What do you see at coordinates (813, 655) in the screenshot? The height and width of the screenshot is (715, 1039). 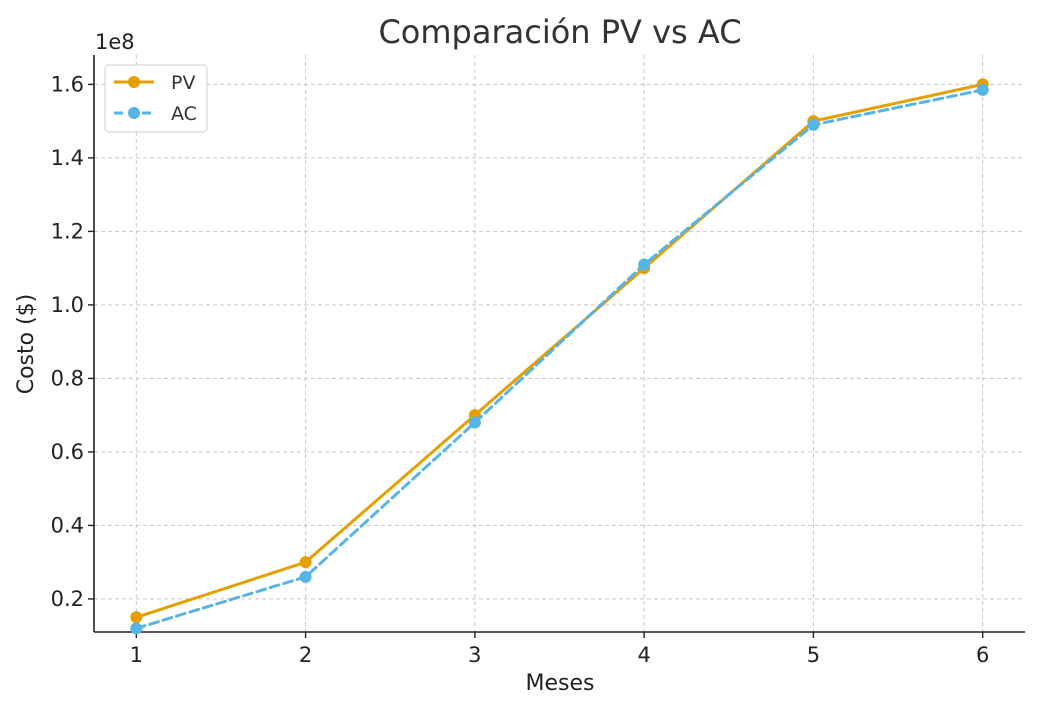 I see `x-tick-label: 5` at bounding box center [813, 655].